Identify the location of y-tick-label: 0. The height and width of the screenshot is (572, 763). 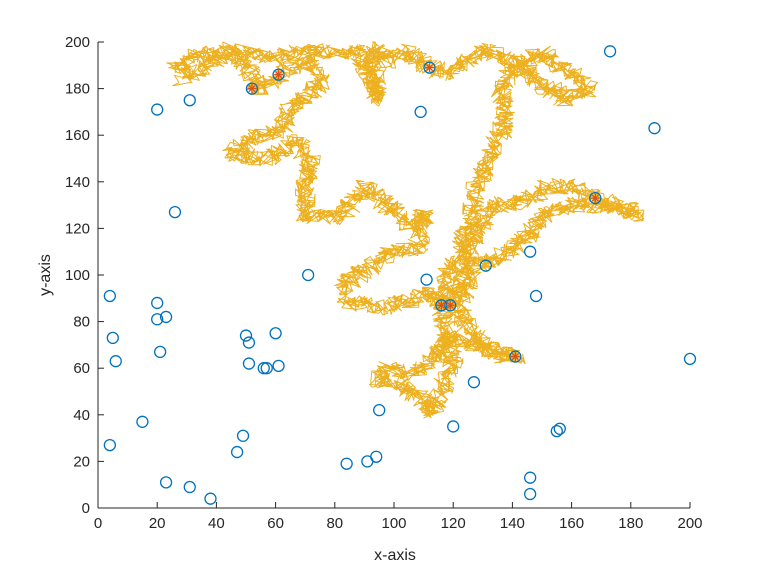
(86, 508).